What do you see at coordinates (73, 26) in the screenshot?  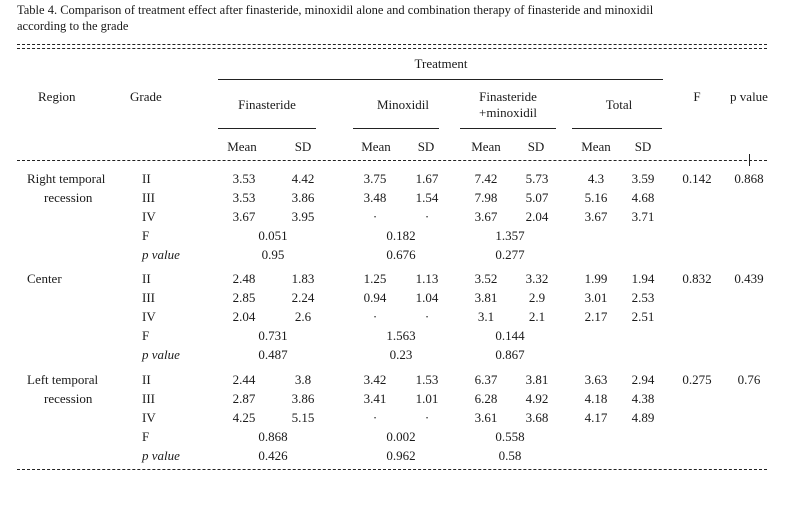 I see `caption-line-2: according to the grade` at bounding box center [73, 26].